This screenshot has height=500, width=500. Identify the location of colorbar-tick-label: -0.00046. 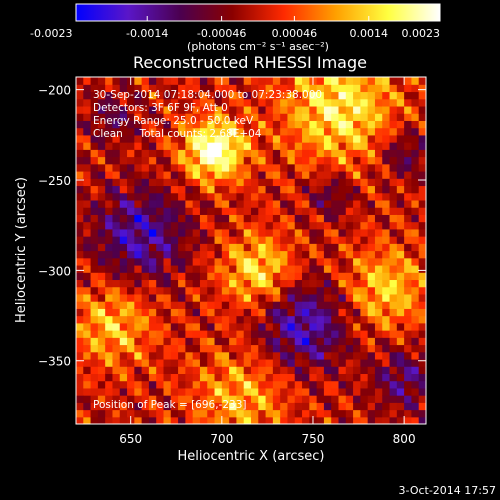
(221, 33).